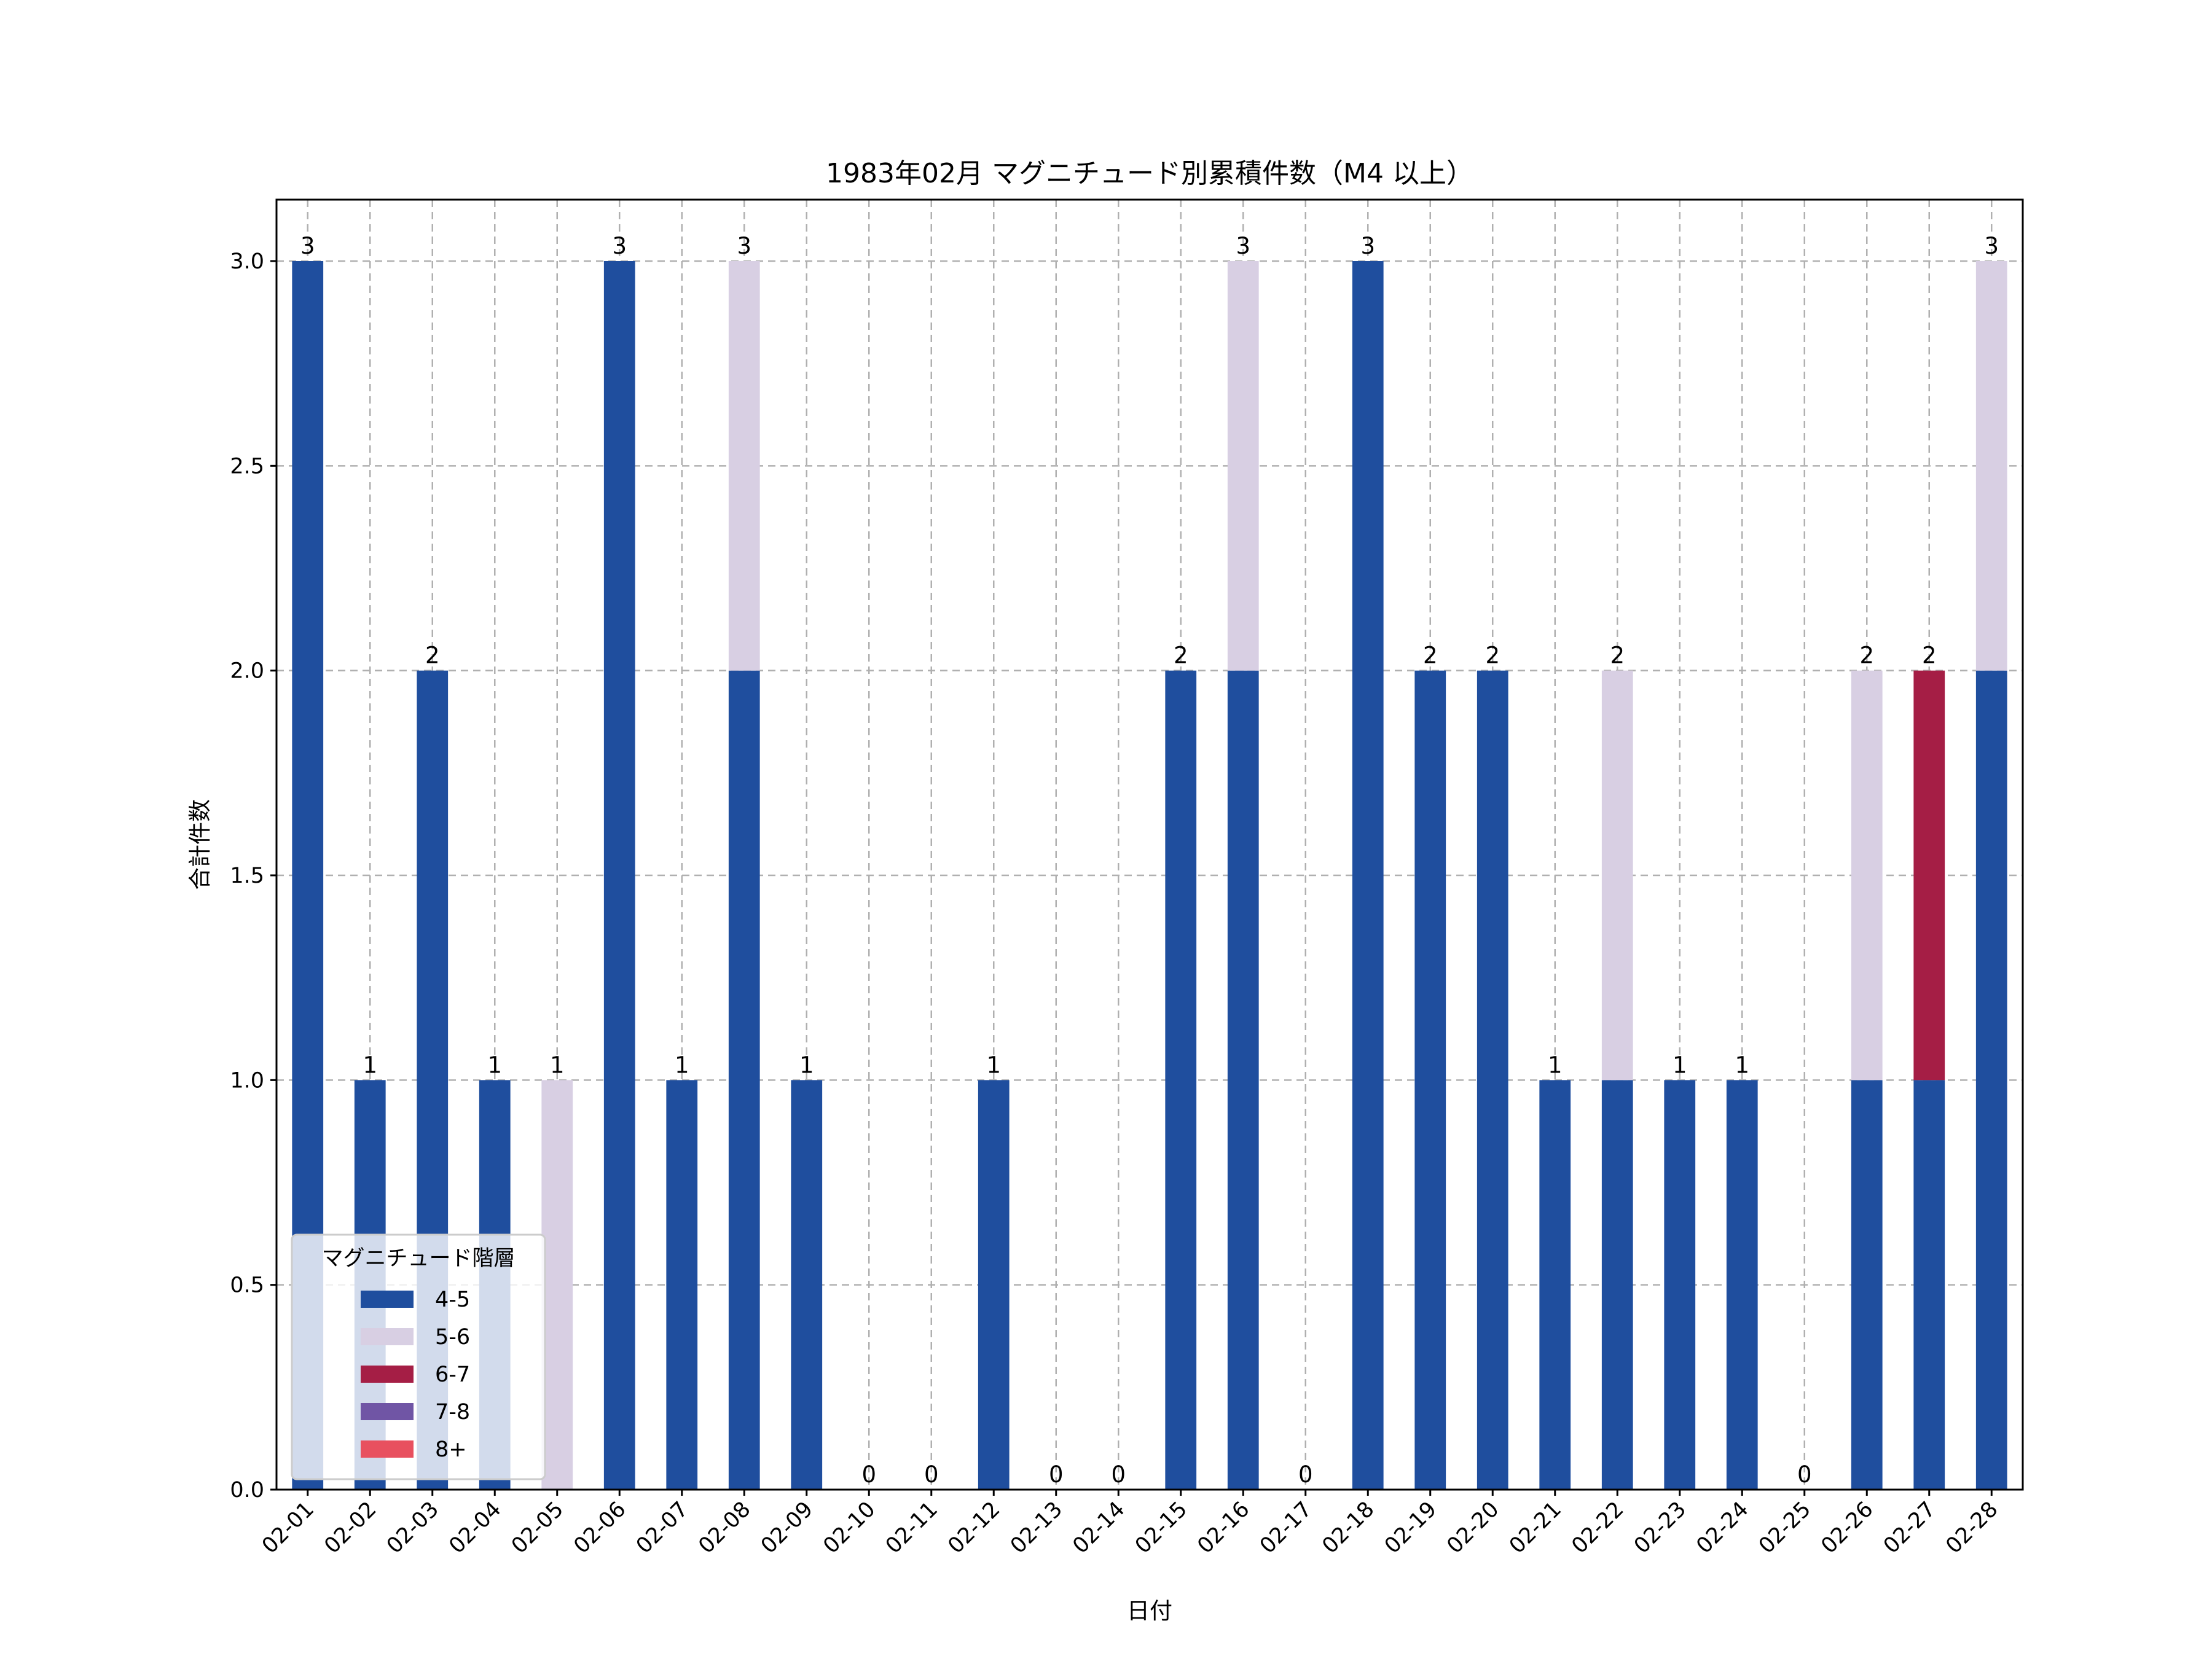  I want to click on legend-label: 8+, so click(451, 1449).